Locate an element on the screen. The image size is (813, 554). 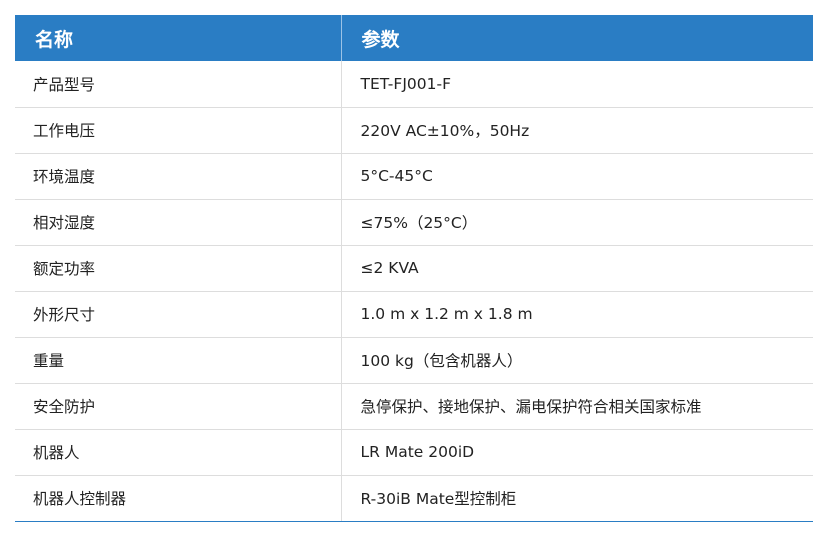
row-name: 产品型号 is located at coordinates (178, 84).